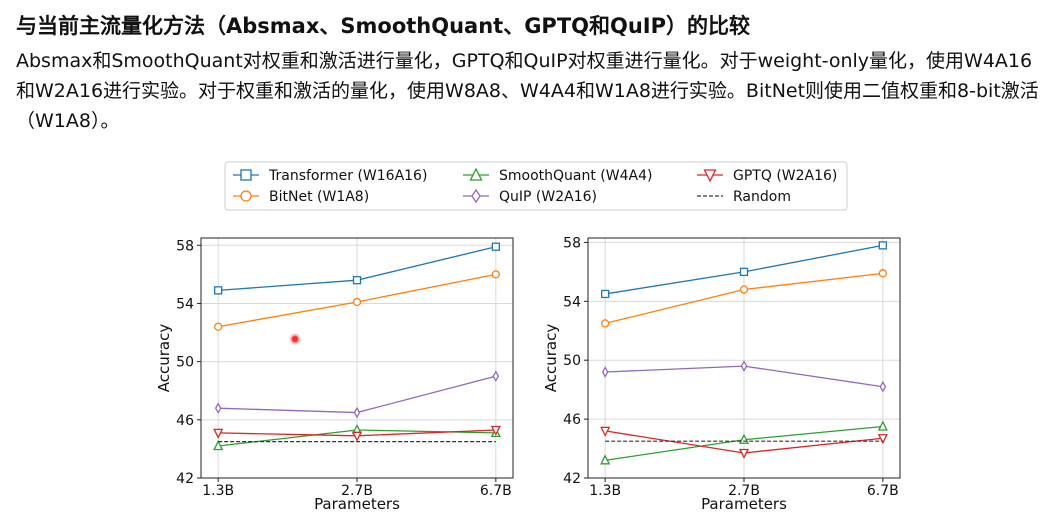 The width and height of the screenshot is (1054, 527). I want to click on legend-entry-random: Random, so click(744, 197).